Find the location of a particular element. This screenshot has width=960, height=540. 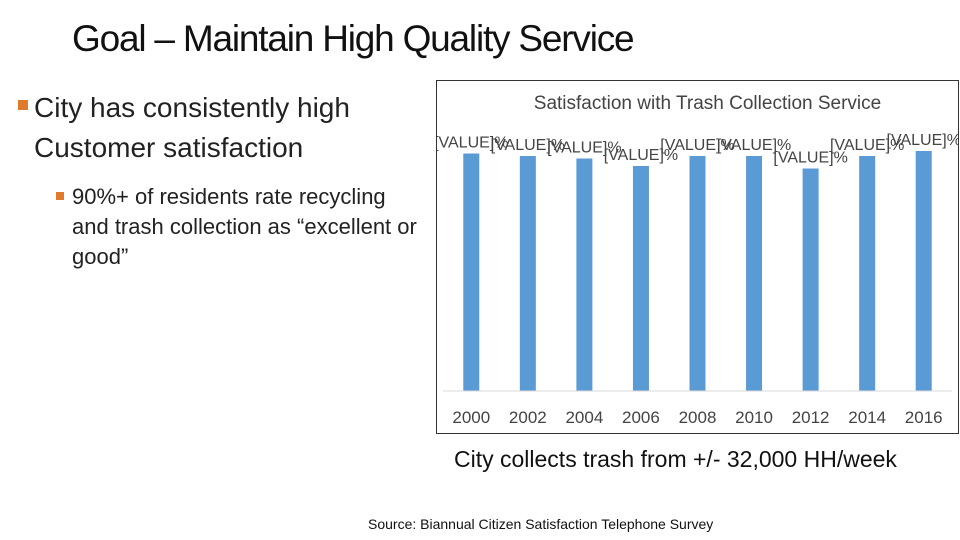

data-label-2002: [VALUE]% is located at coordinates (528, 145).